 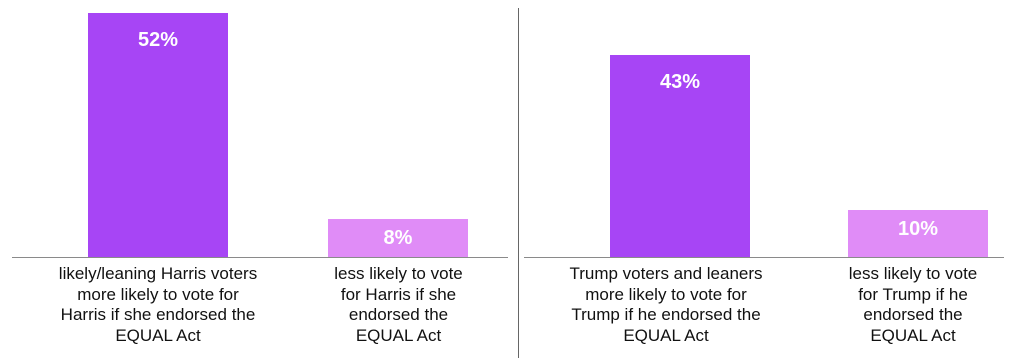 What do you see at coordinates (680, 82) in the screenshot?
I see `data-label-2-1: 43%` at bounding box center [680, 82].